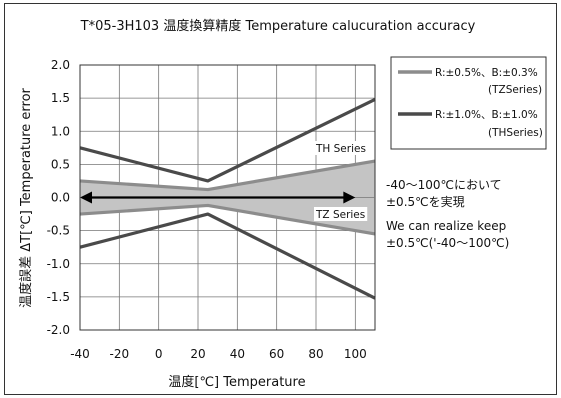  What do you see at coordinates (60, 131) in the screenshot?
I see `y-tick-label: 1.0` at bounding box center [60, 131].